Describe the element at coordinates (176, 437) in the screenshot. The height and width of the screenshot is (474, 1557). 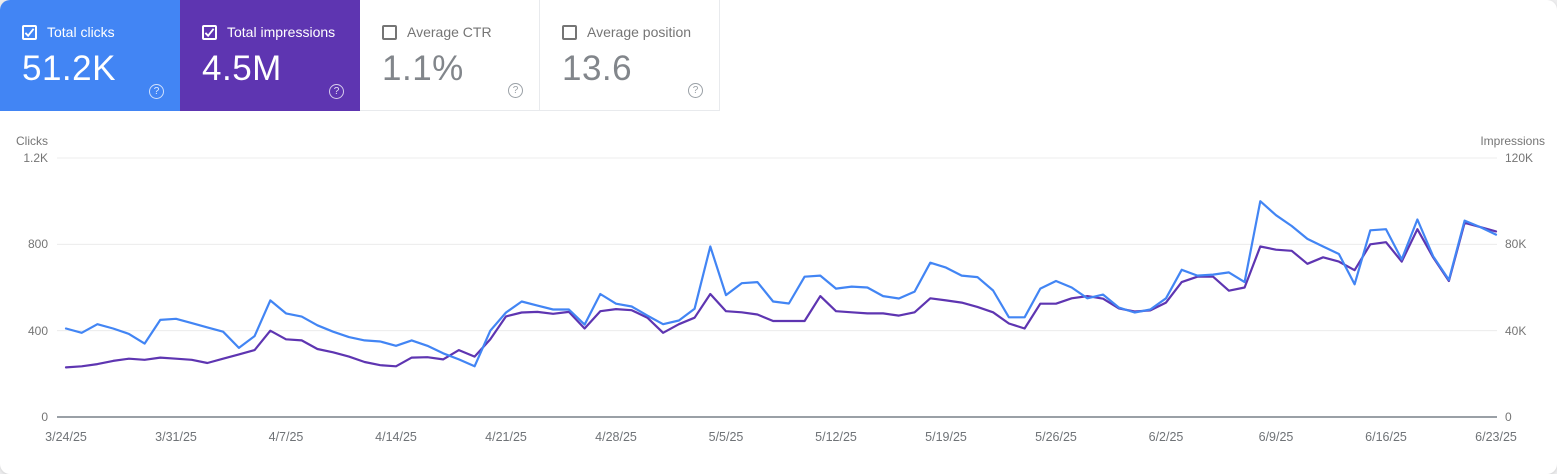
I see `x-axis-date-label: 3/31/25` at that location.